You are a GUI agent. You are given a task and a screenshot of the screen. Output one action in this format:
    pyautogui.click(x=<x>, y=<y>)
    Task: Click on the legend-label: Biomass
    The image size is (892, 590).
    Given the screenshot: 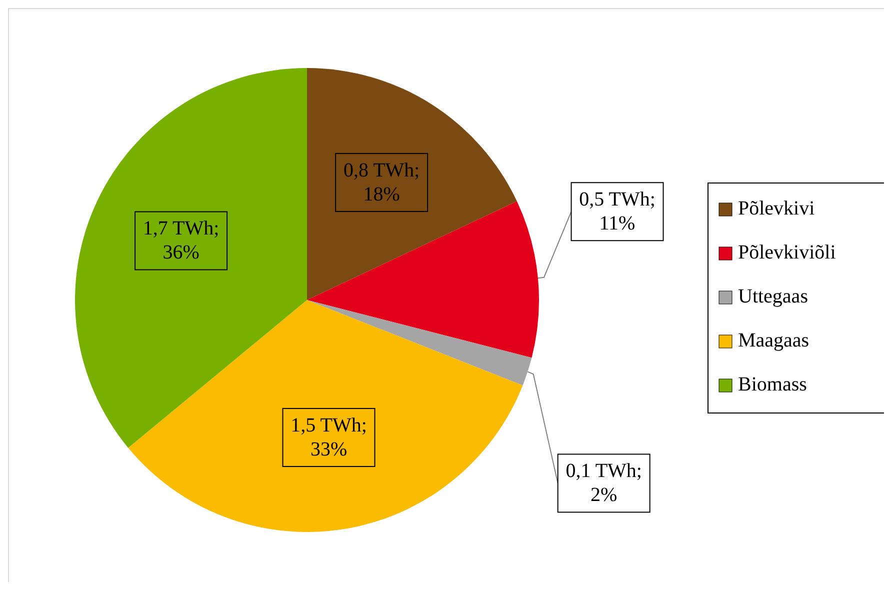 What is the action you would take?
    pyautogui.click(x=773, y=385)
    